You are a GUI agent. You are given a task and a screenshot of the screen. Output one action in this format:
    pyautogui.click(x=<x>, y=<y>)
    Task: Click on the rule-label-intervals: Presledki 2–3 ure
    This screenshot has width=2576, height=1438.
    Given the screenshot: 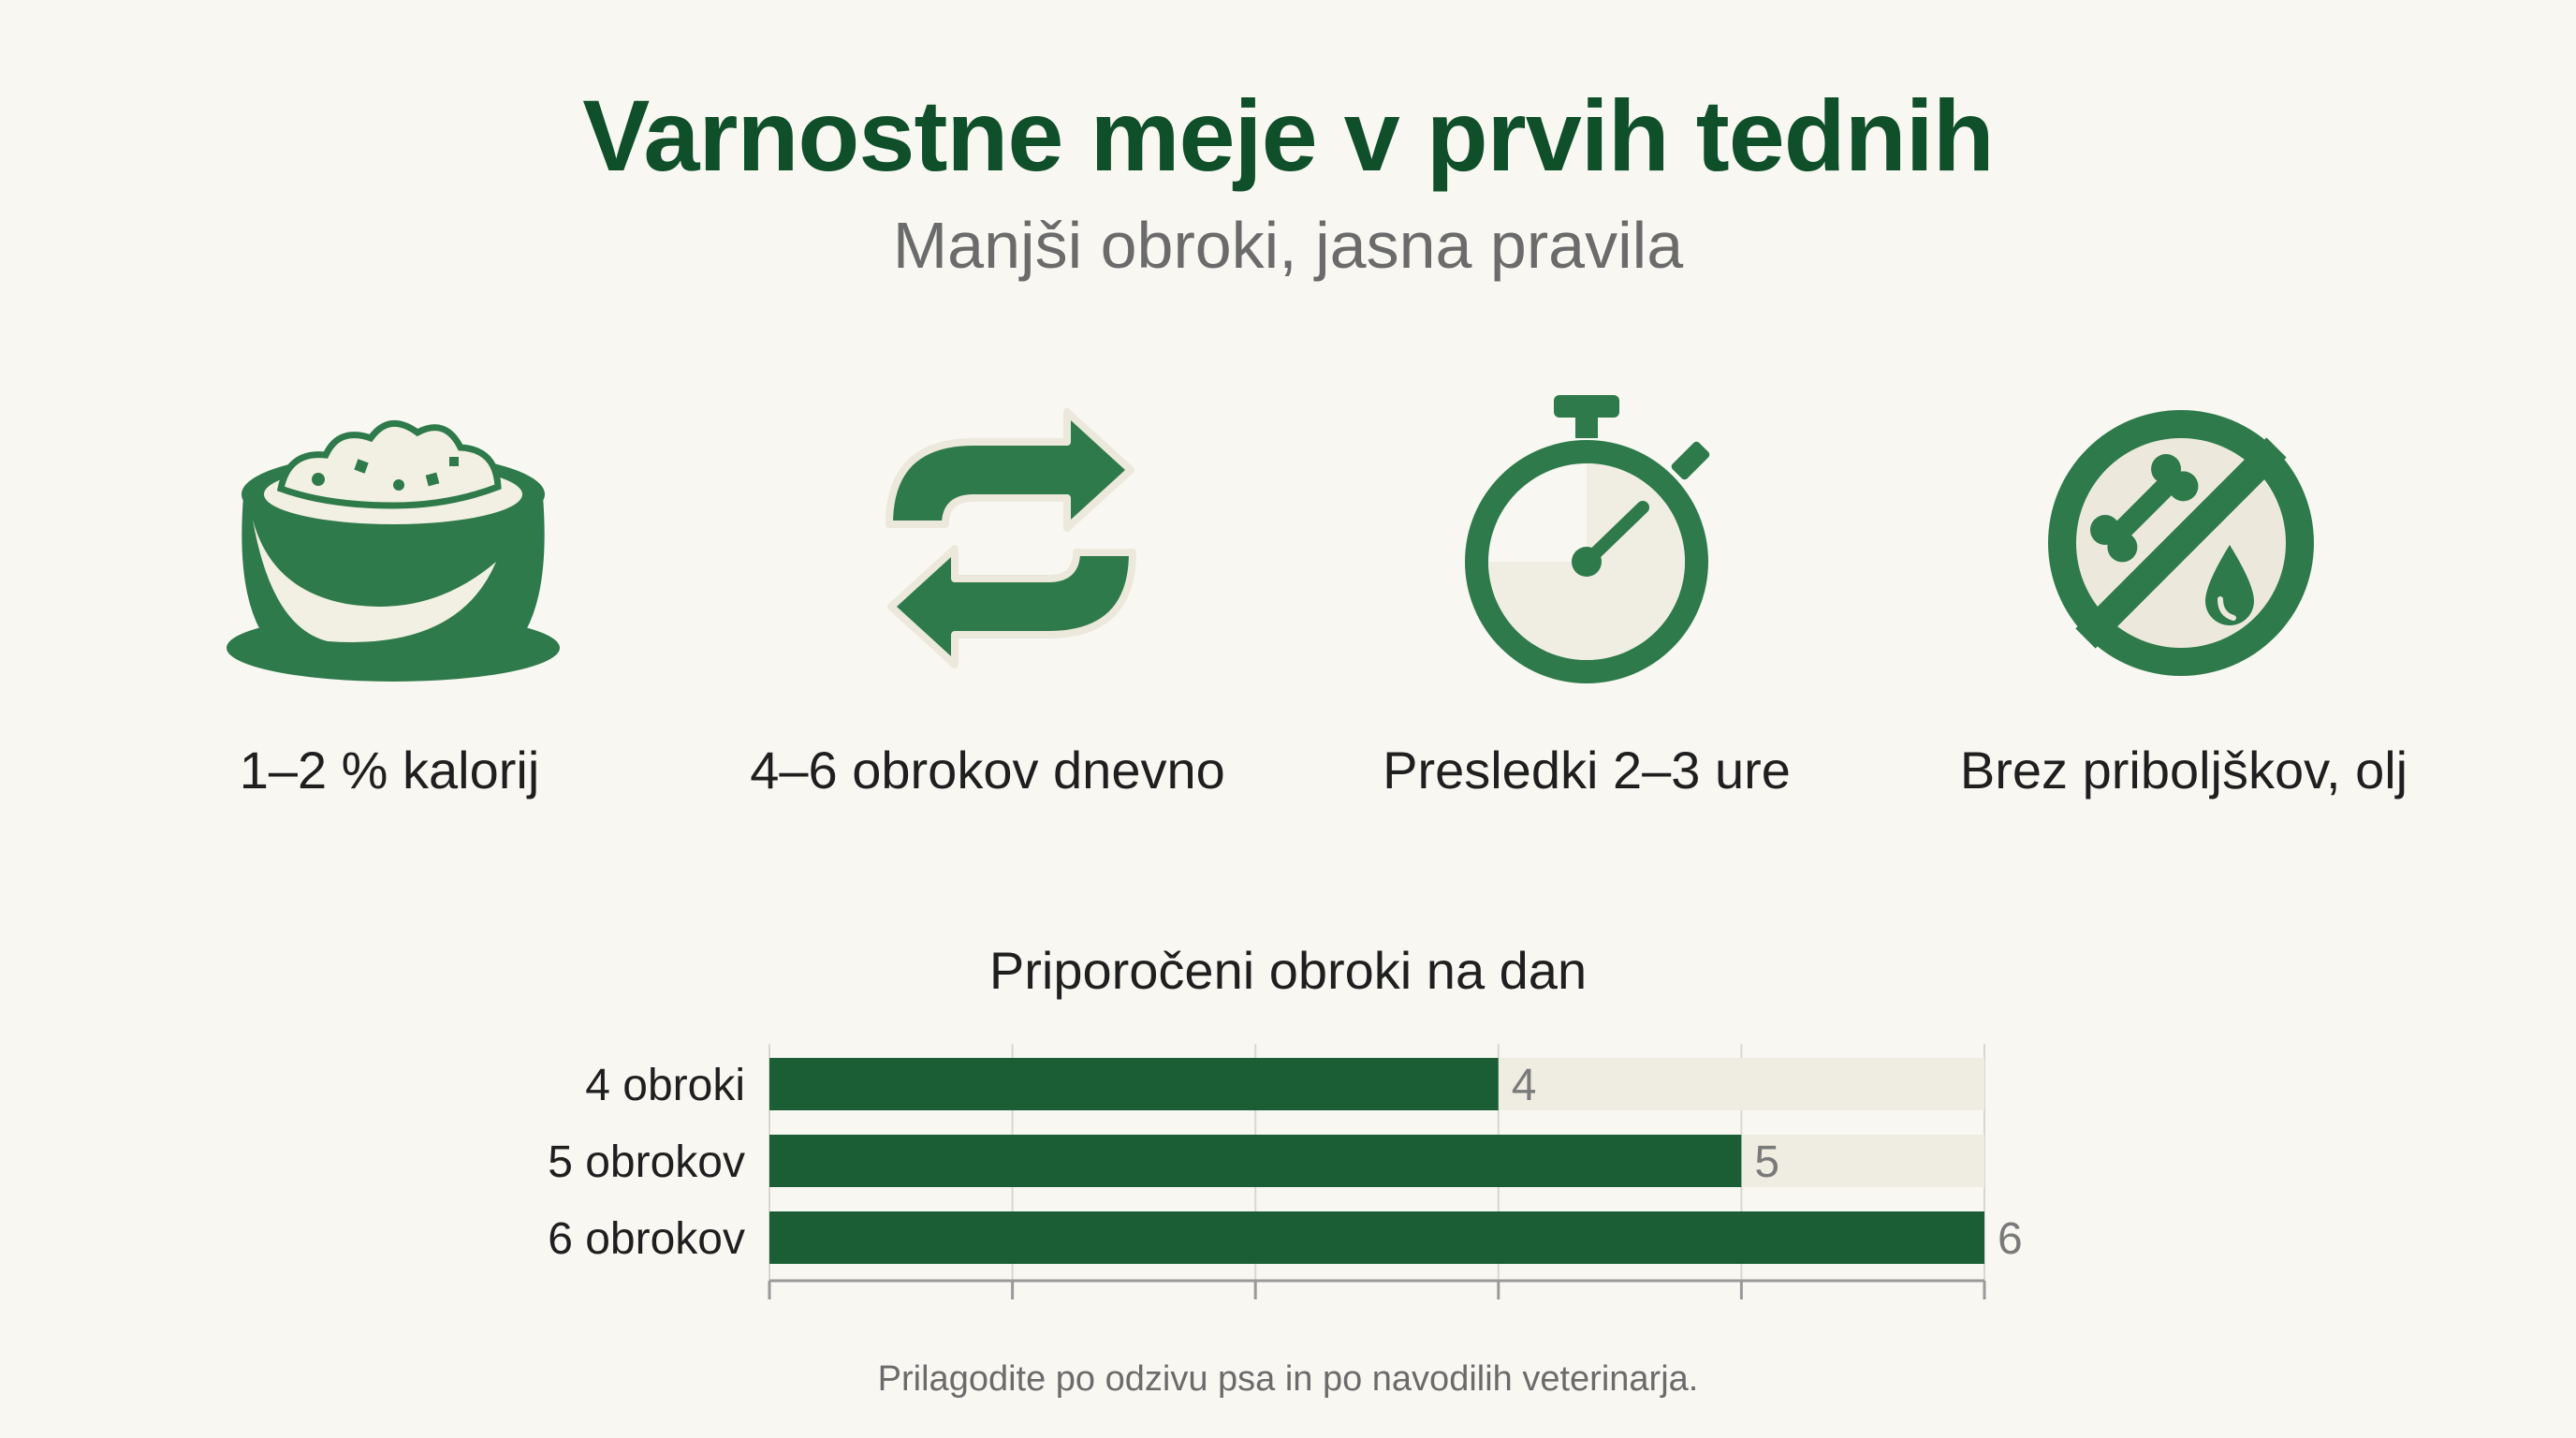 What is the action you would take?
    pyautogui.click(x=1587, y=770)
    